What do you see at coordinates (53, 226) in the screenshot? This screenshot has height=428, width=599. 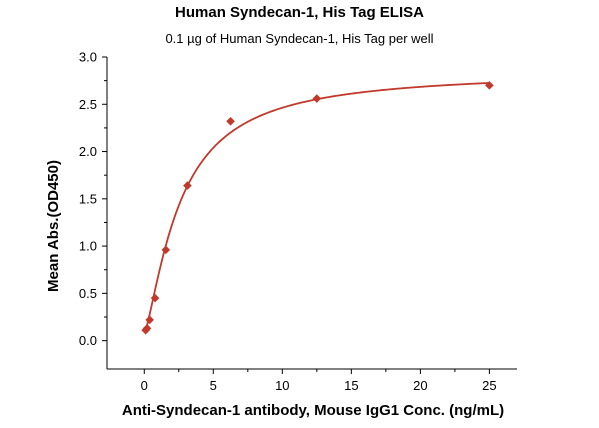 I see `y-axis-label: Mean Abs.(OD450)` at bounding box center [53, 226].